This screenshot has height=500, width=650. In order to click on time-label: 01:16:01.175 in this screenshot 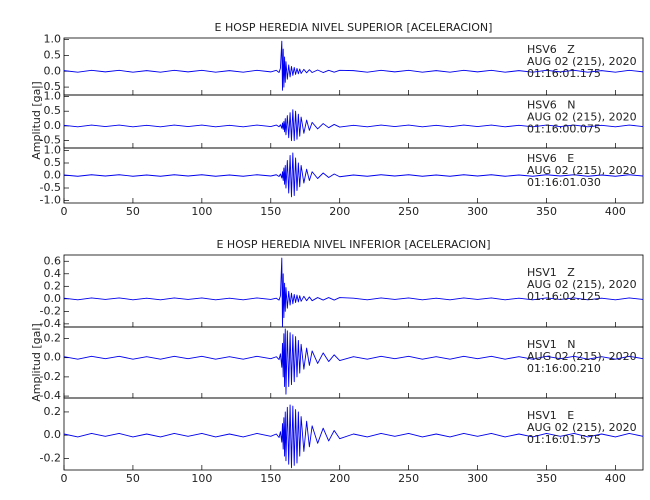, I will do `click(564, 73)`.